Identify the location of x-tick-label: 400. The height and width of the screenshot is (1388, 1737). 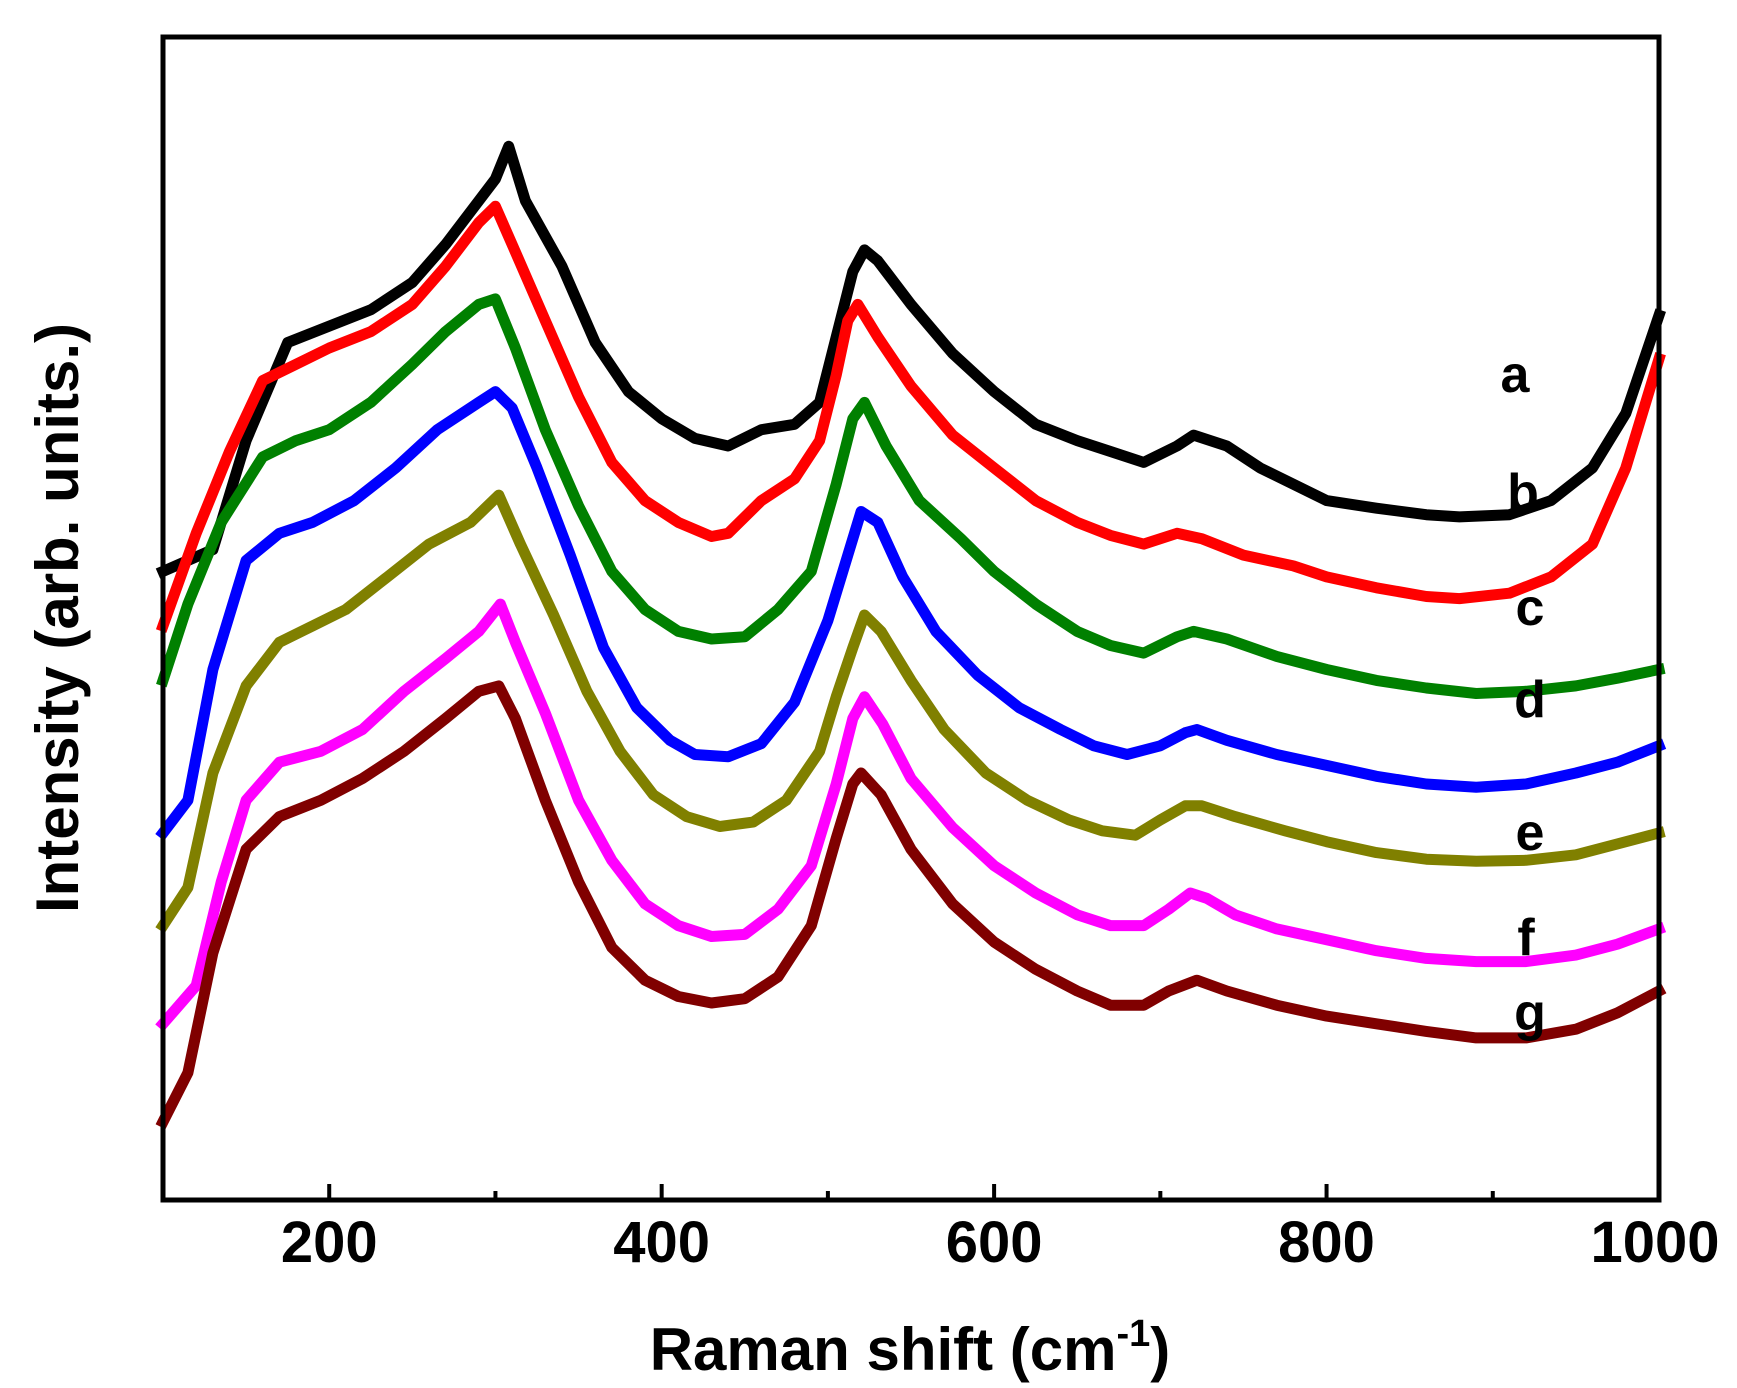
(661, 1242).